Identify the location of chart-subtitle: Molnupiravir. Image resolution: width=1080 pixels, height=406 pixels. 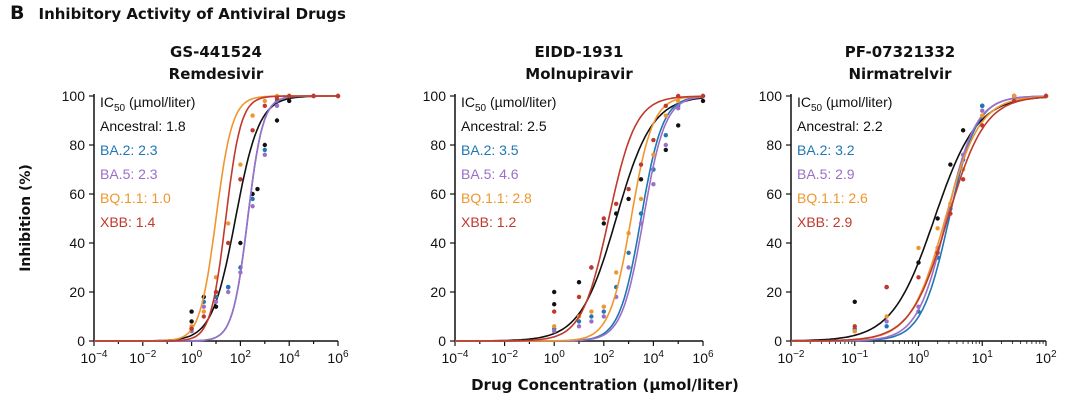
(579, 74).